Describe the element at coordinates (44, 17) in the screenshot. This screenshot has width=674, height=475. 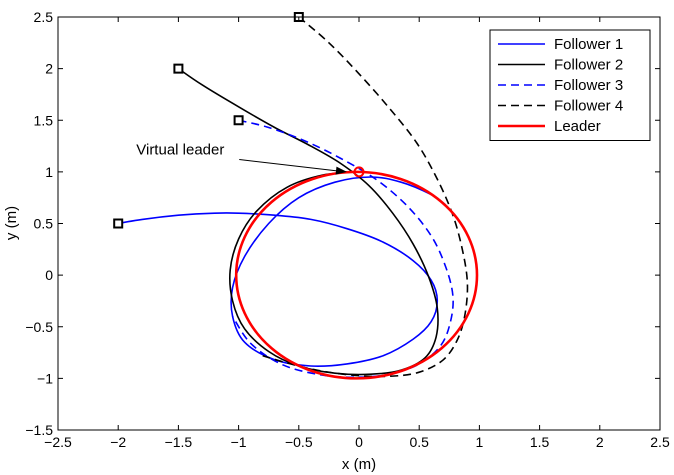
I see `y-tick-label: 2.5` at that location.